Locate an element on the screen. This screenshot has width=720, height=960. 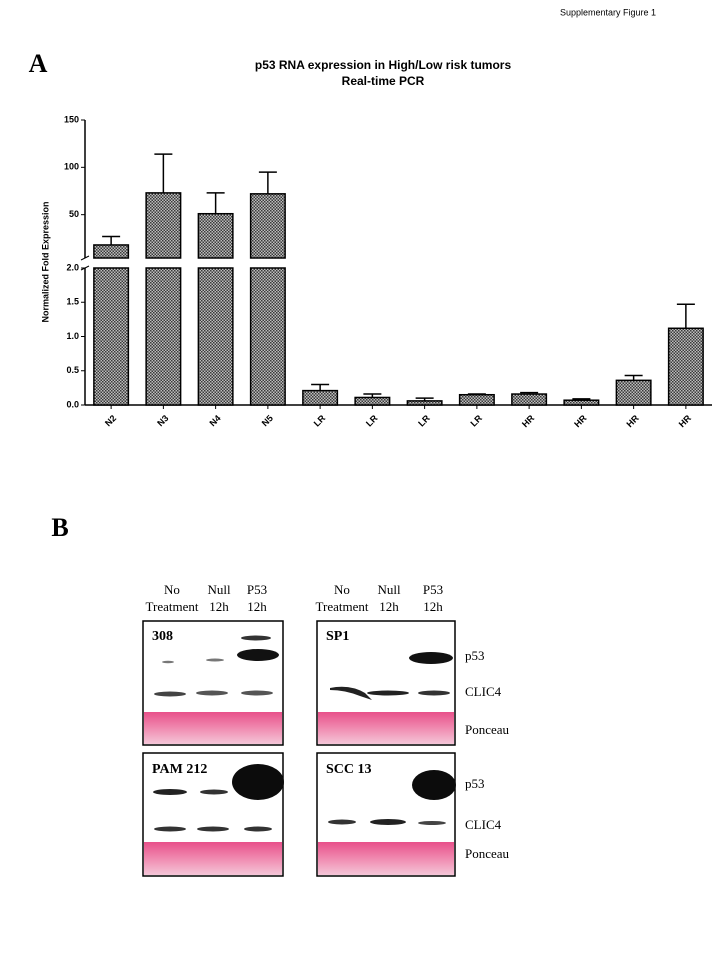
y-tick-label: 0.5 is located at coordinates (72, 370).